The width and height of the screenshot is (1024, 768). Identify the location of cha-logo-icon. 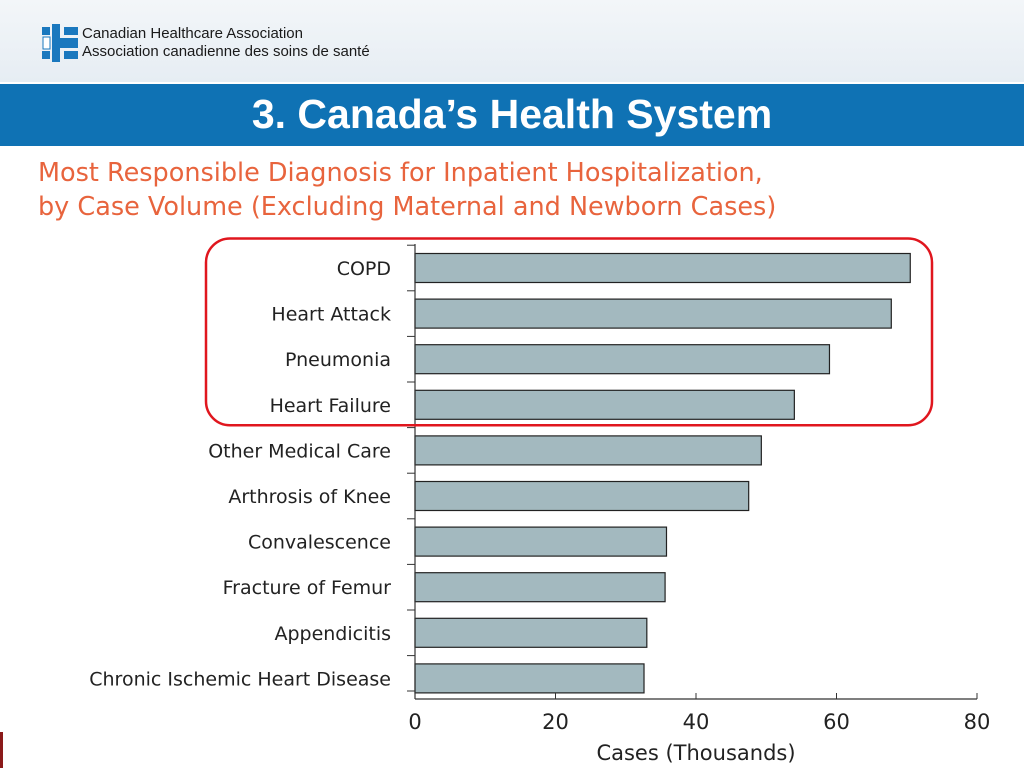
(60, 43).